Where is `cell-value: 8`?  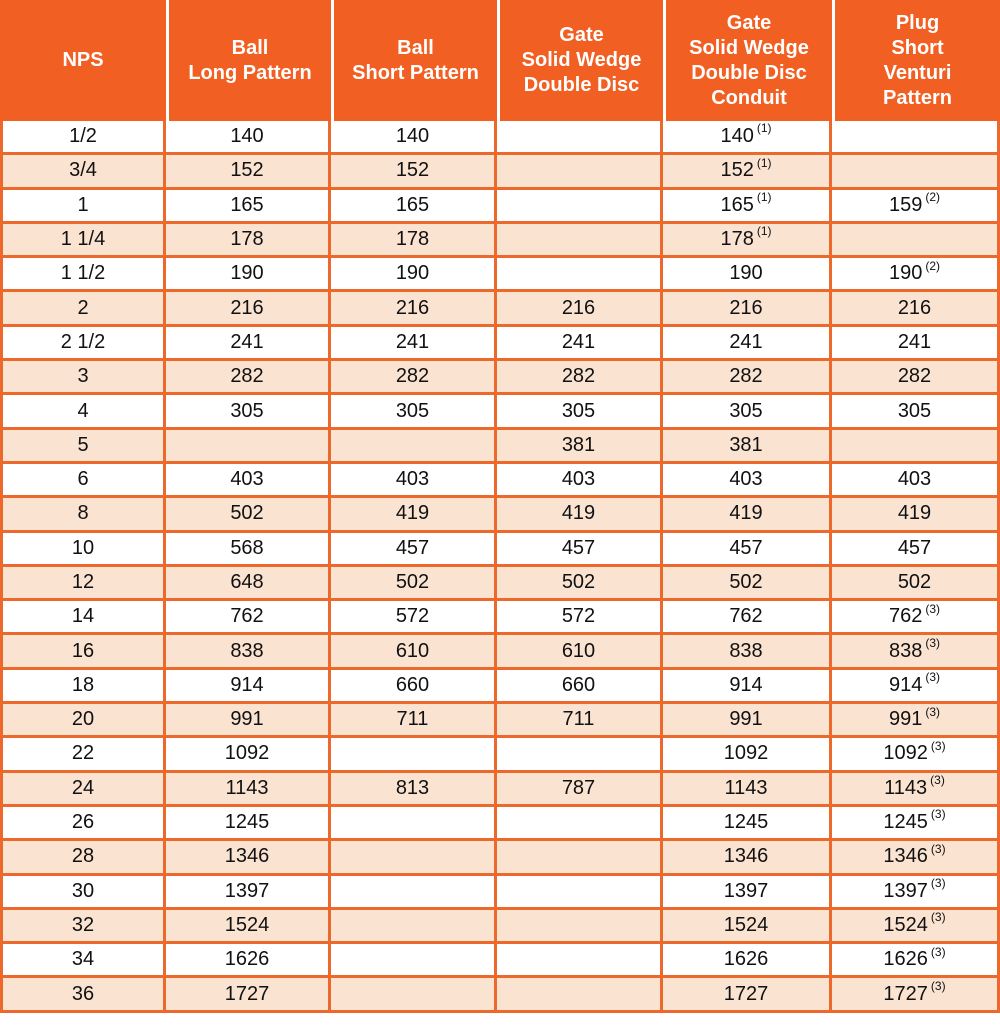
cell-value: 8 is located at coordinates (83, 513).